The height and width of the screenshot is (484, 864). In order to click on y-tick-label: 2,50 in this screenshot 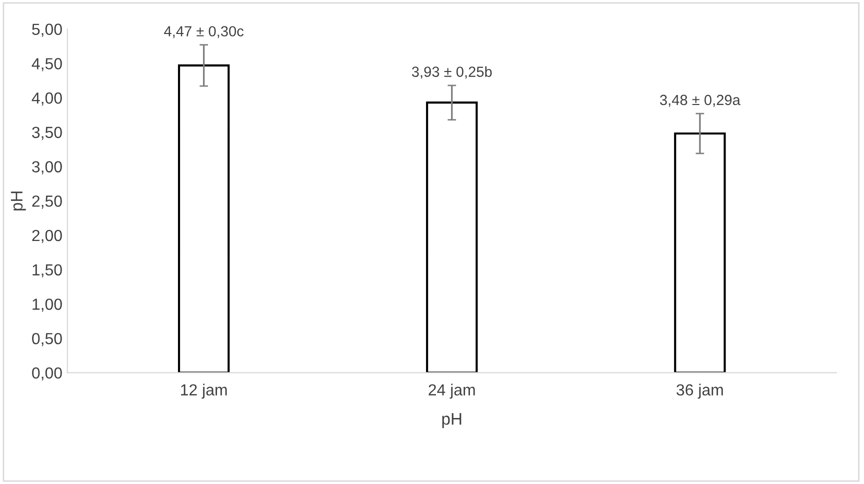, I will do `click(47, 202)`.